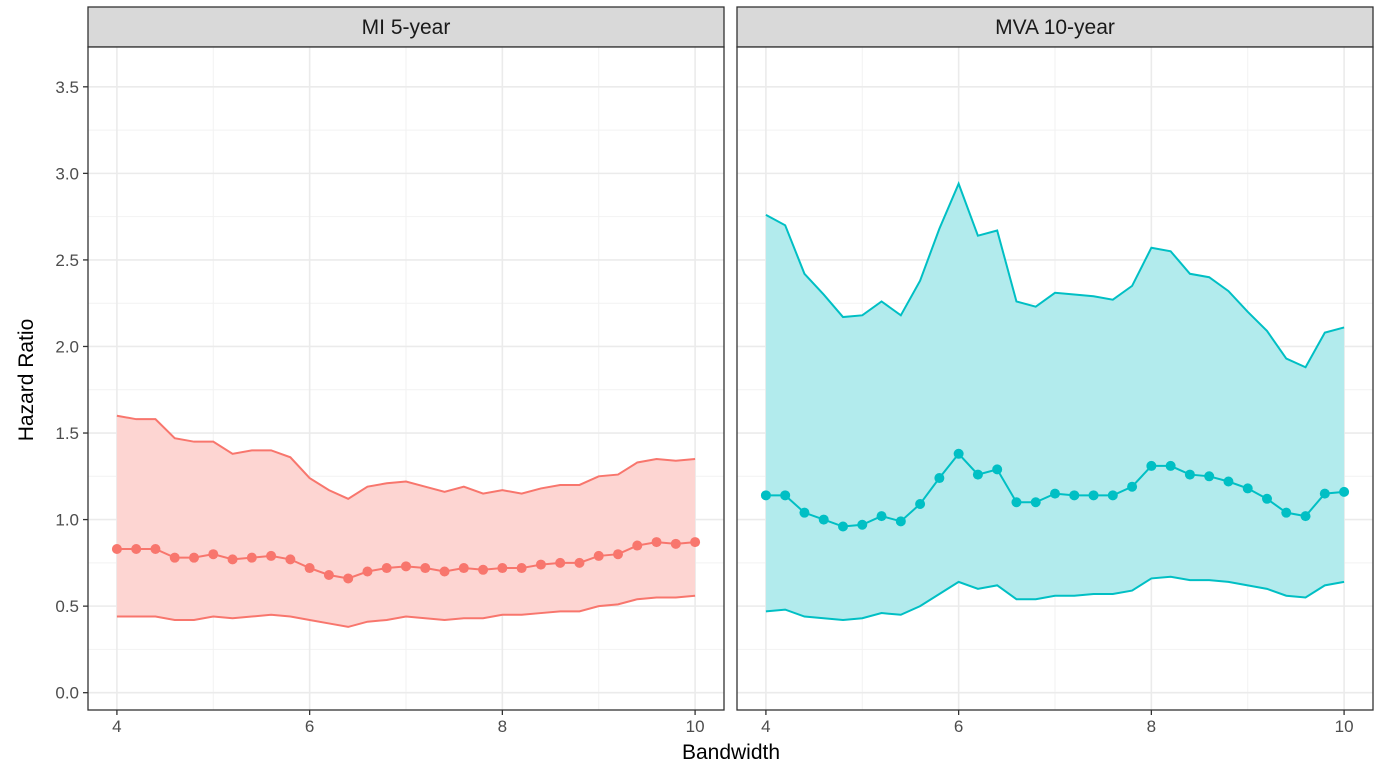 The image size is (1382, 766). Describe the element at coordinates (67, 433) in the screenshot. I see `y-tick-label: 1.5` at that location.